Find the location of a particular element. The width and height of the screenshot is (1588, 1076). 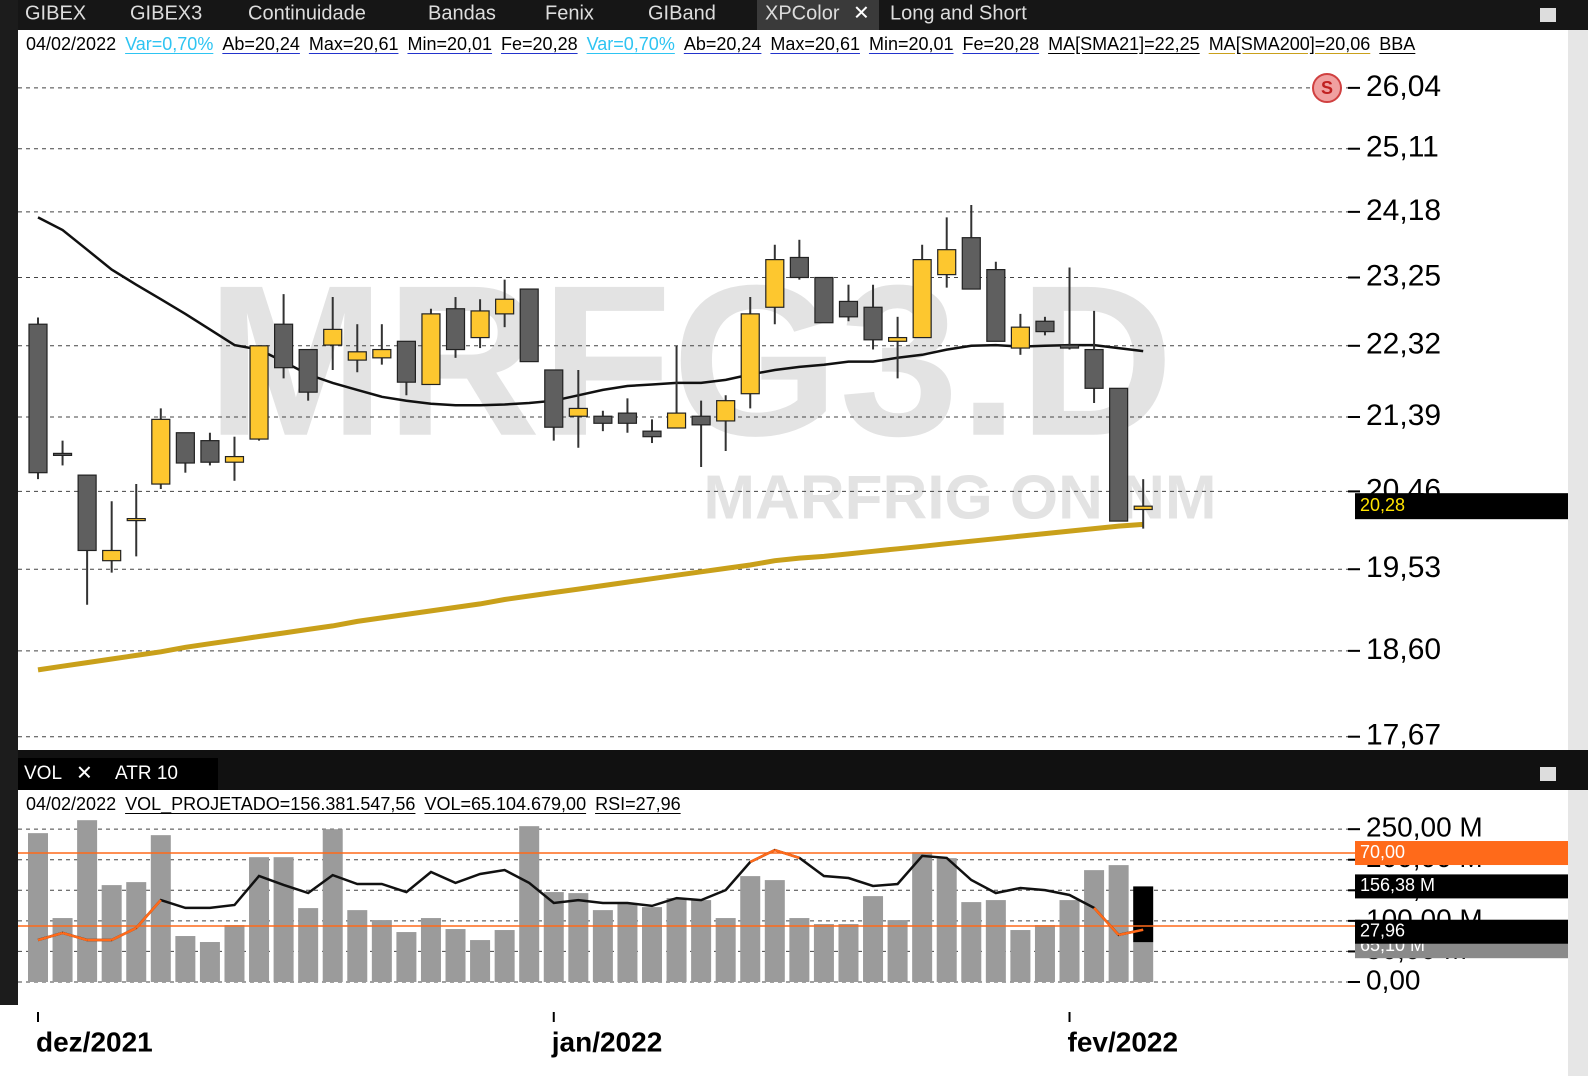

rsi-line is located at coordinates (590, 895).